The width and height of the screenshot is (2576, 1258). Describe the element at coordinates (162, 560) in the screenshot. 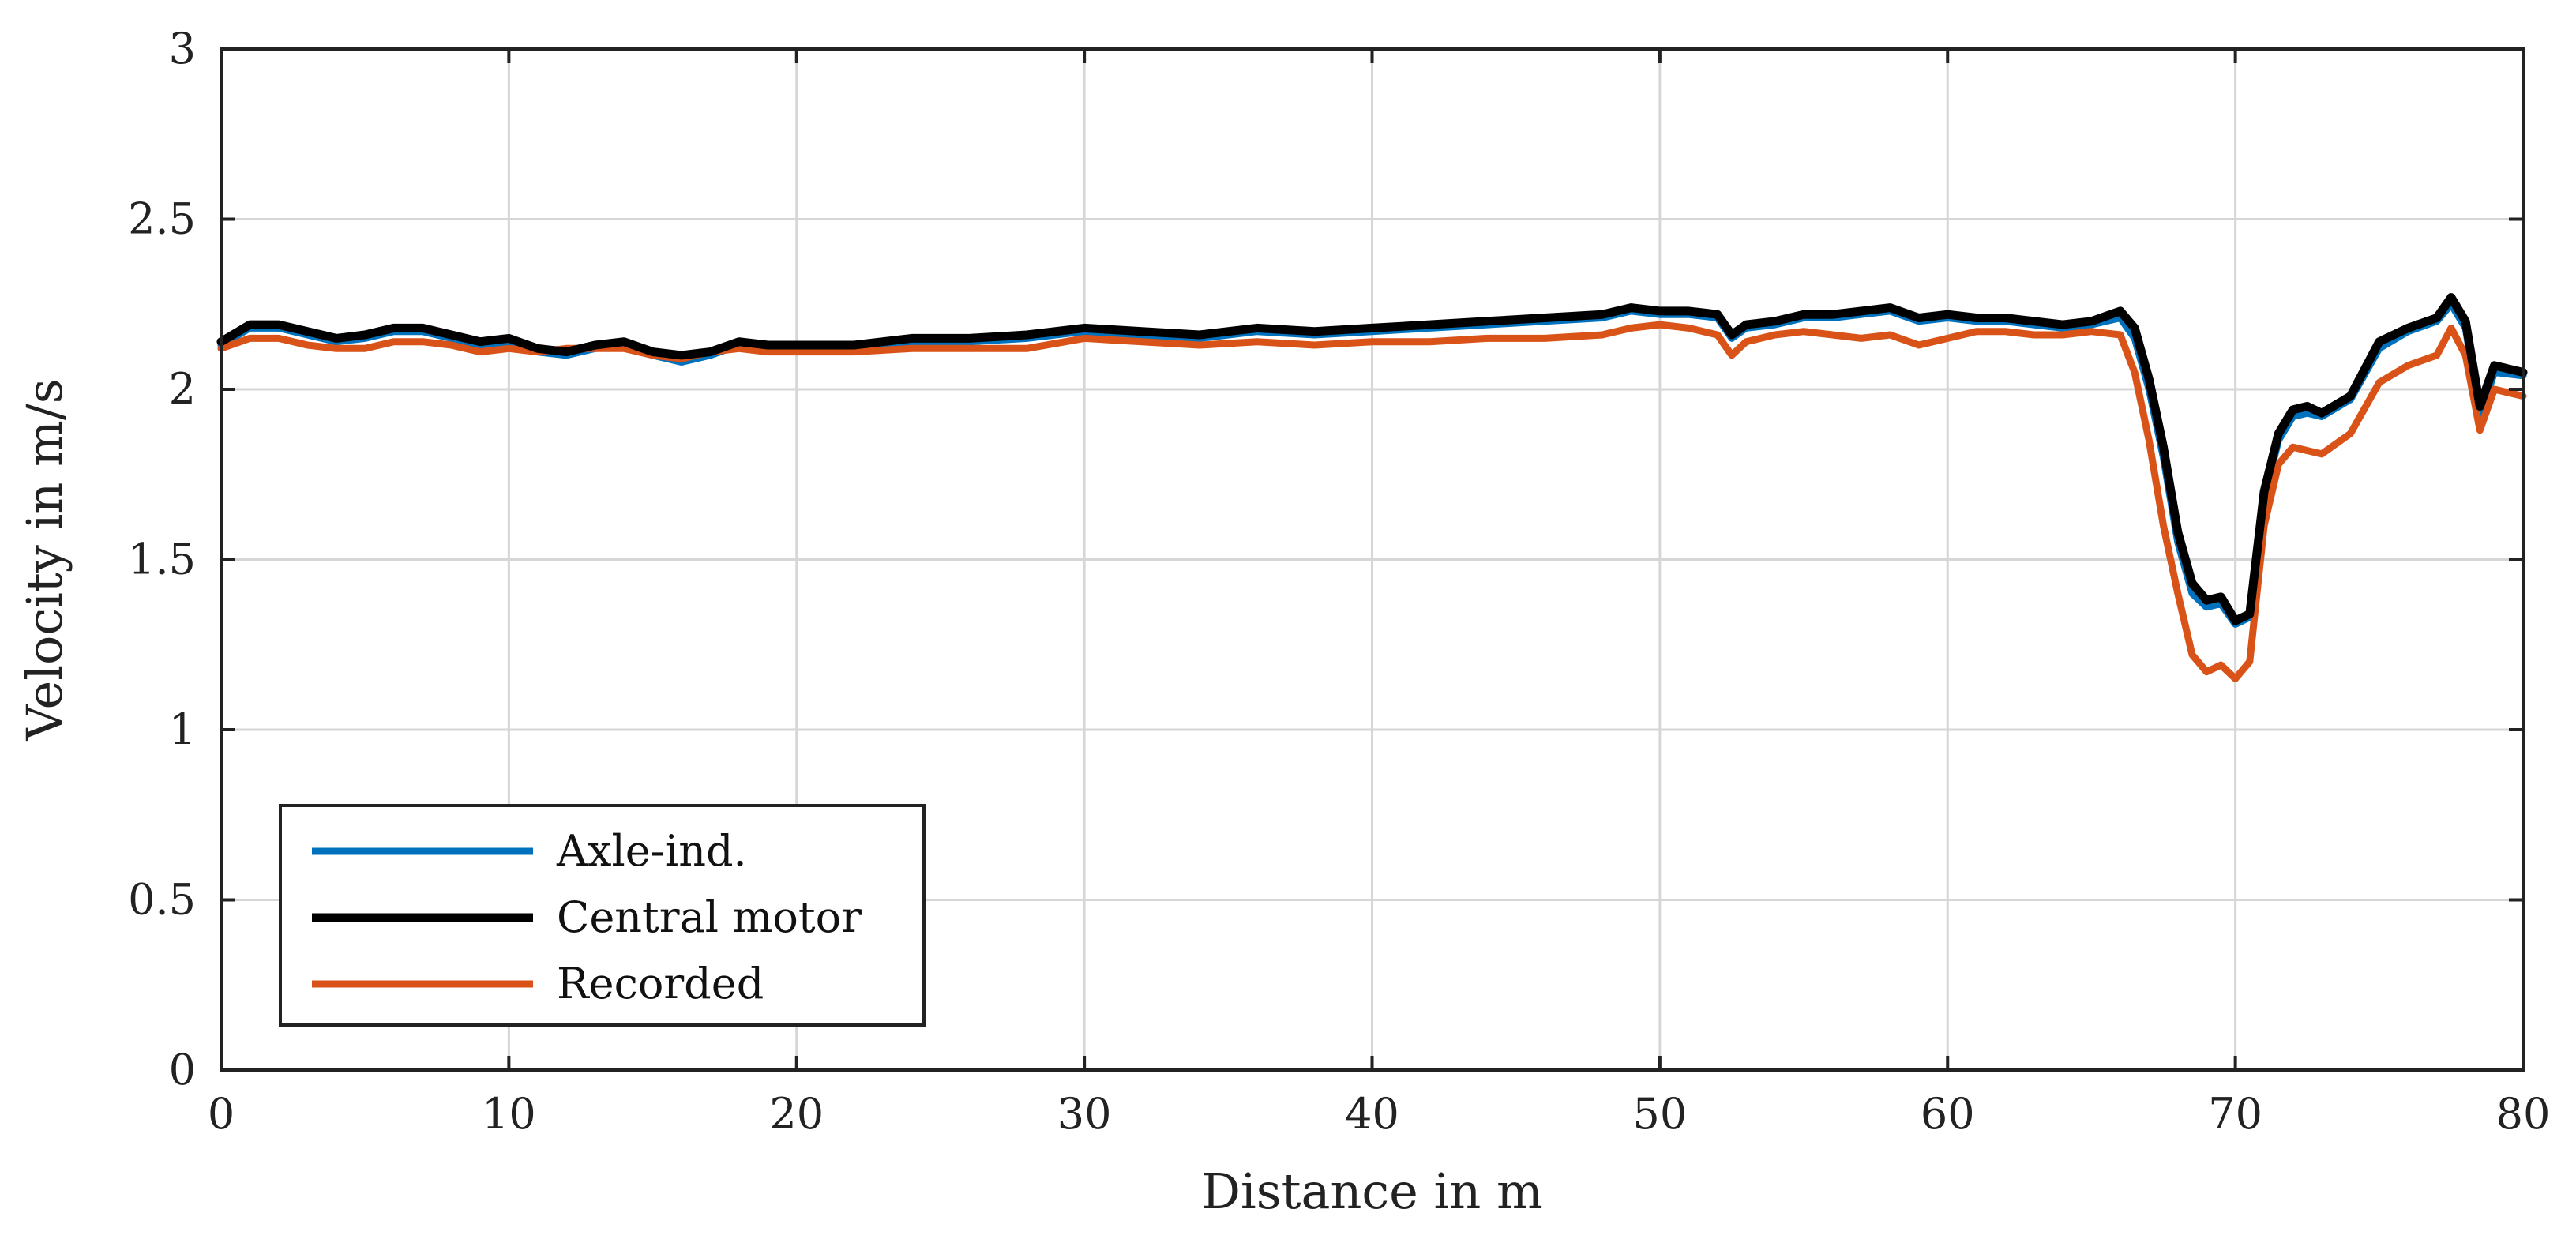

I see `y-tick-label: 1.5` at that location.